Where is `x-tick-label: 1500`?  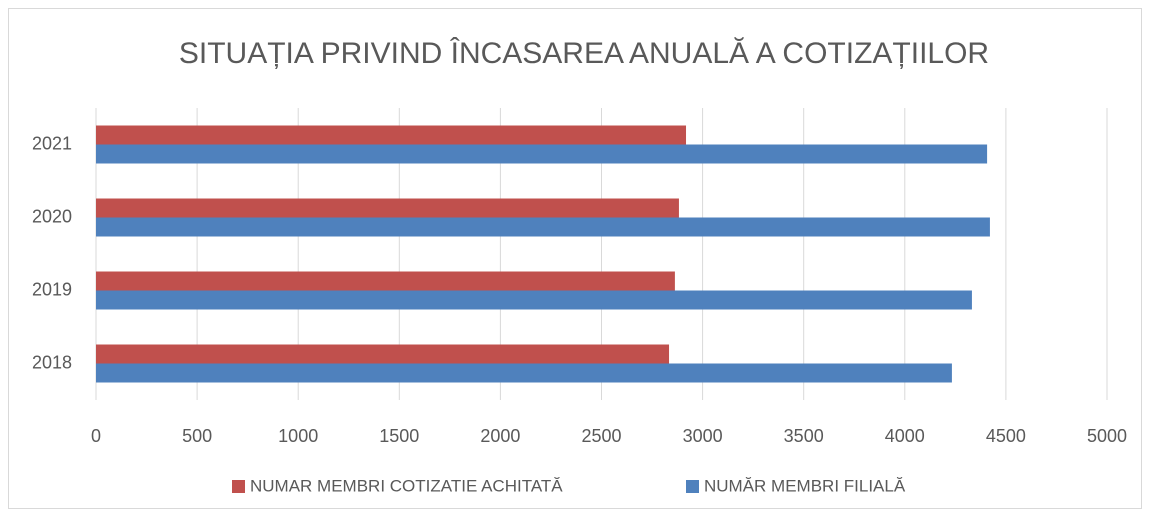 x-tick-label: 1500 is located at coordinates (399, 436).